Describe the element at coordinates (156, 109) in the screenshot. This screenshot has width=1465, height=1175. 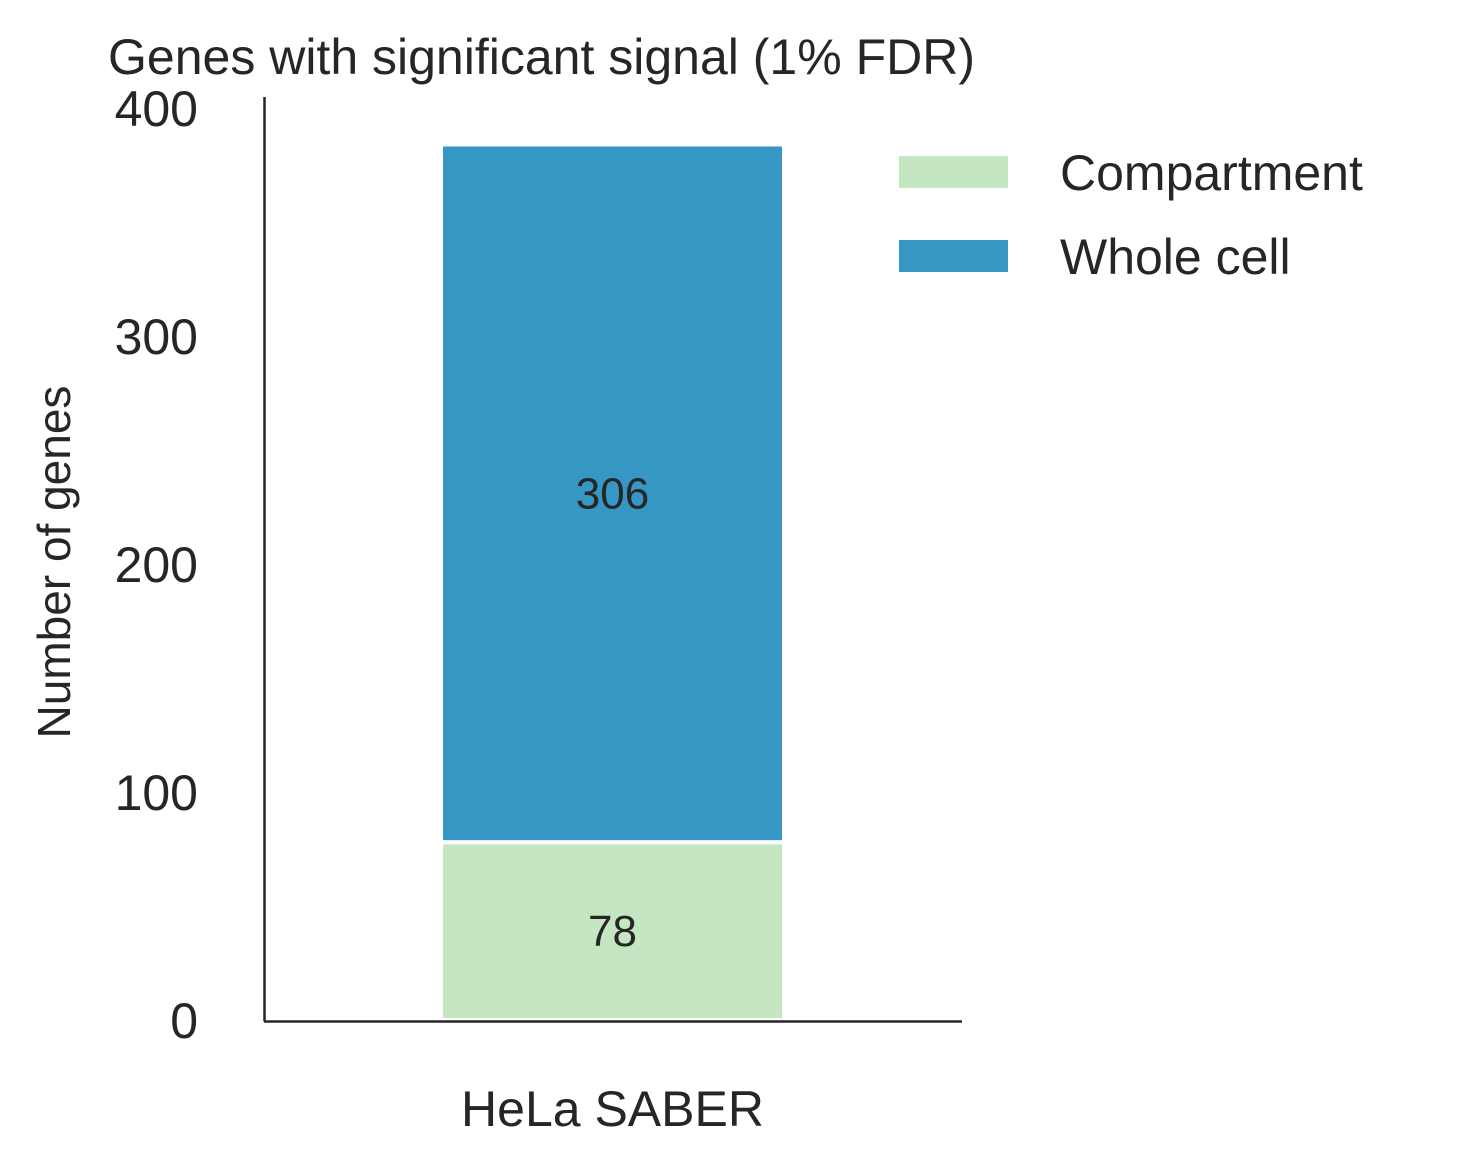
I see `y-tick-label-400: 400` at that location.